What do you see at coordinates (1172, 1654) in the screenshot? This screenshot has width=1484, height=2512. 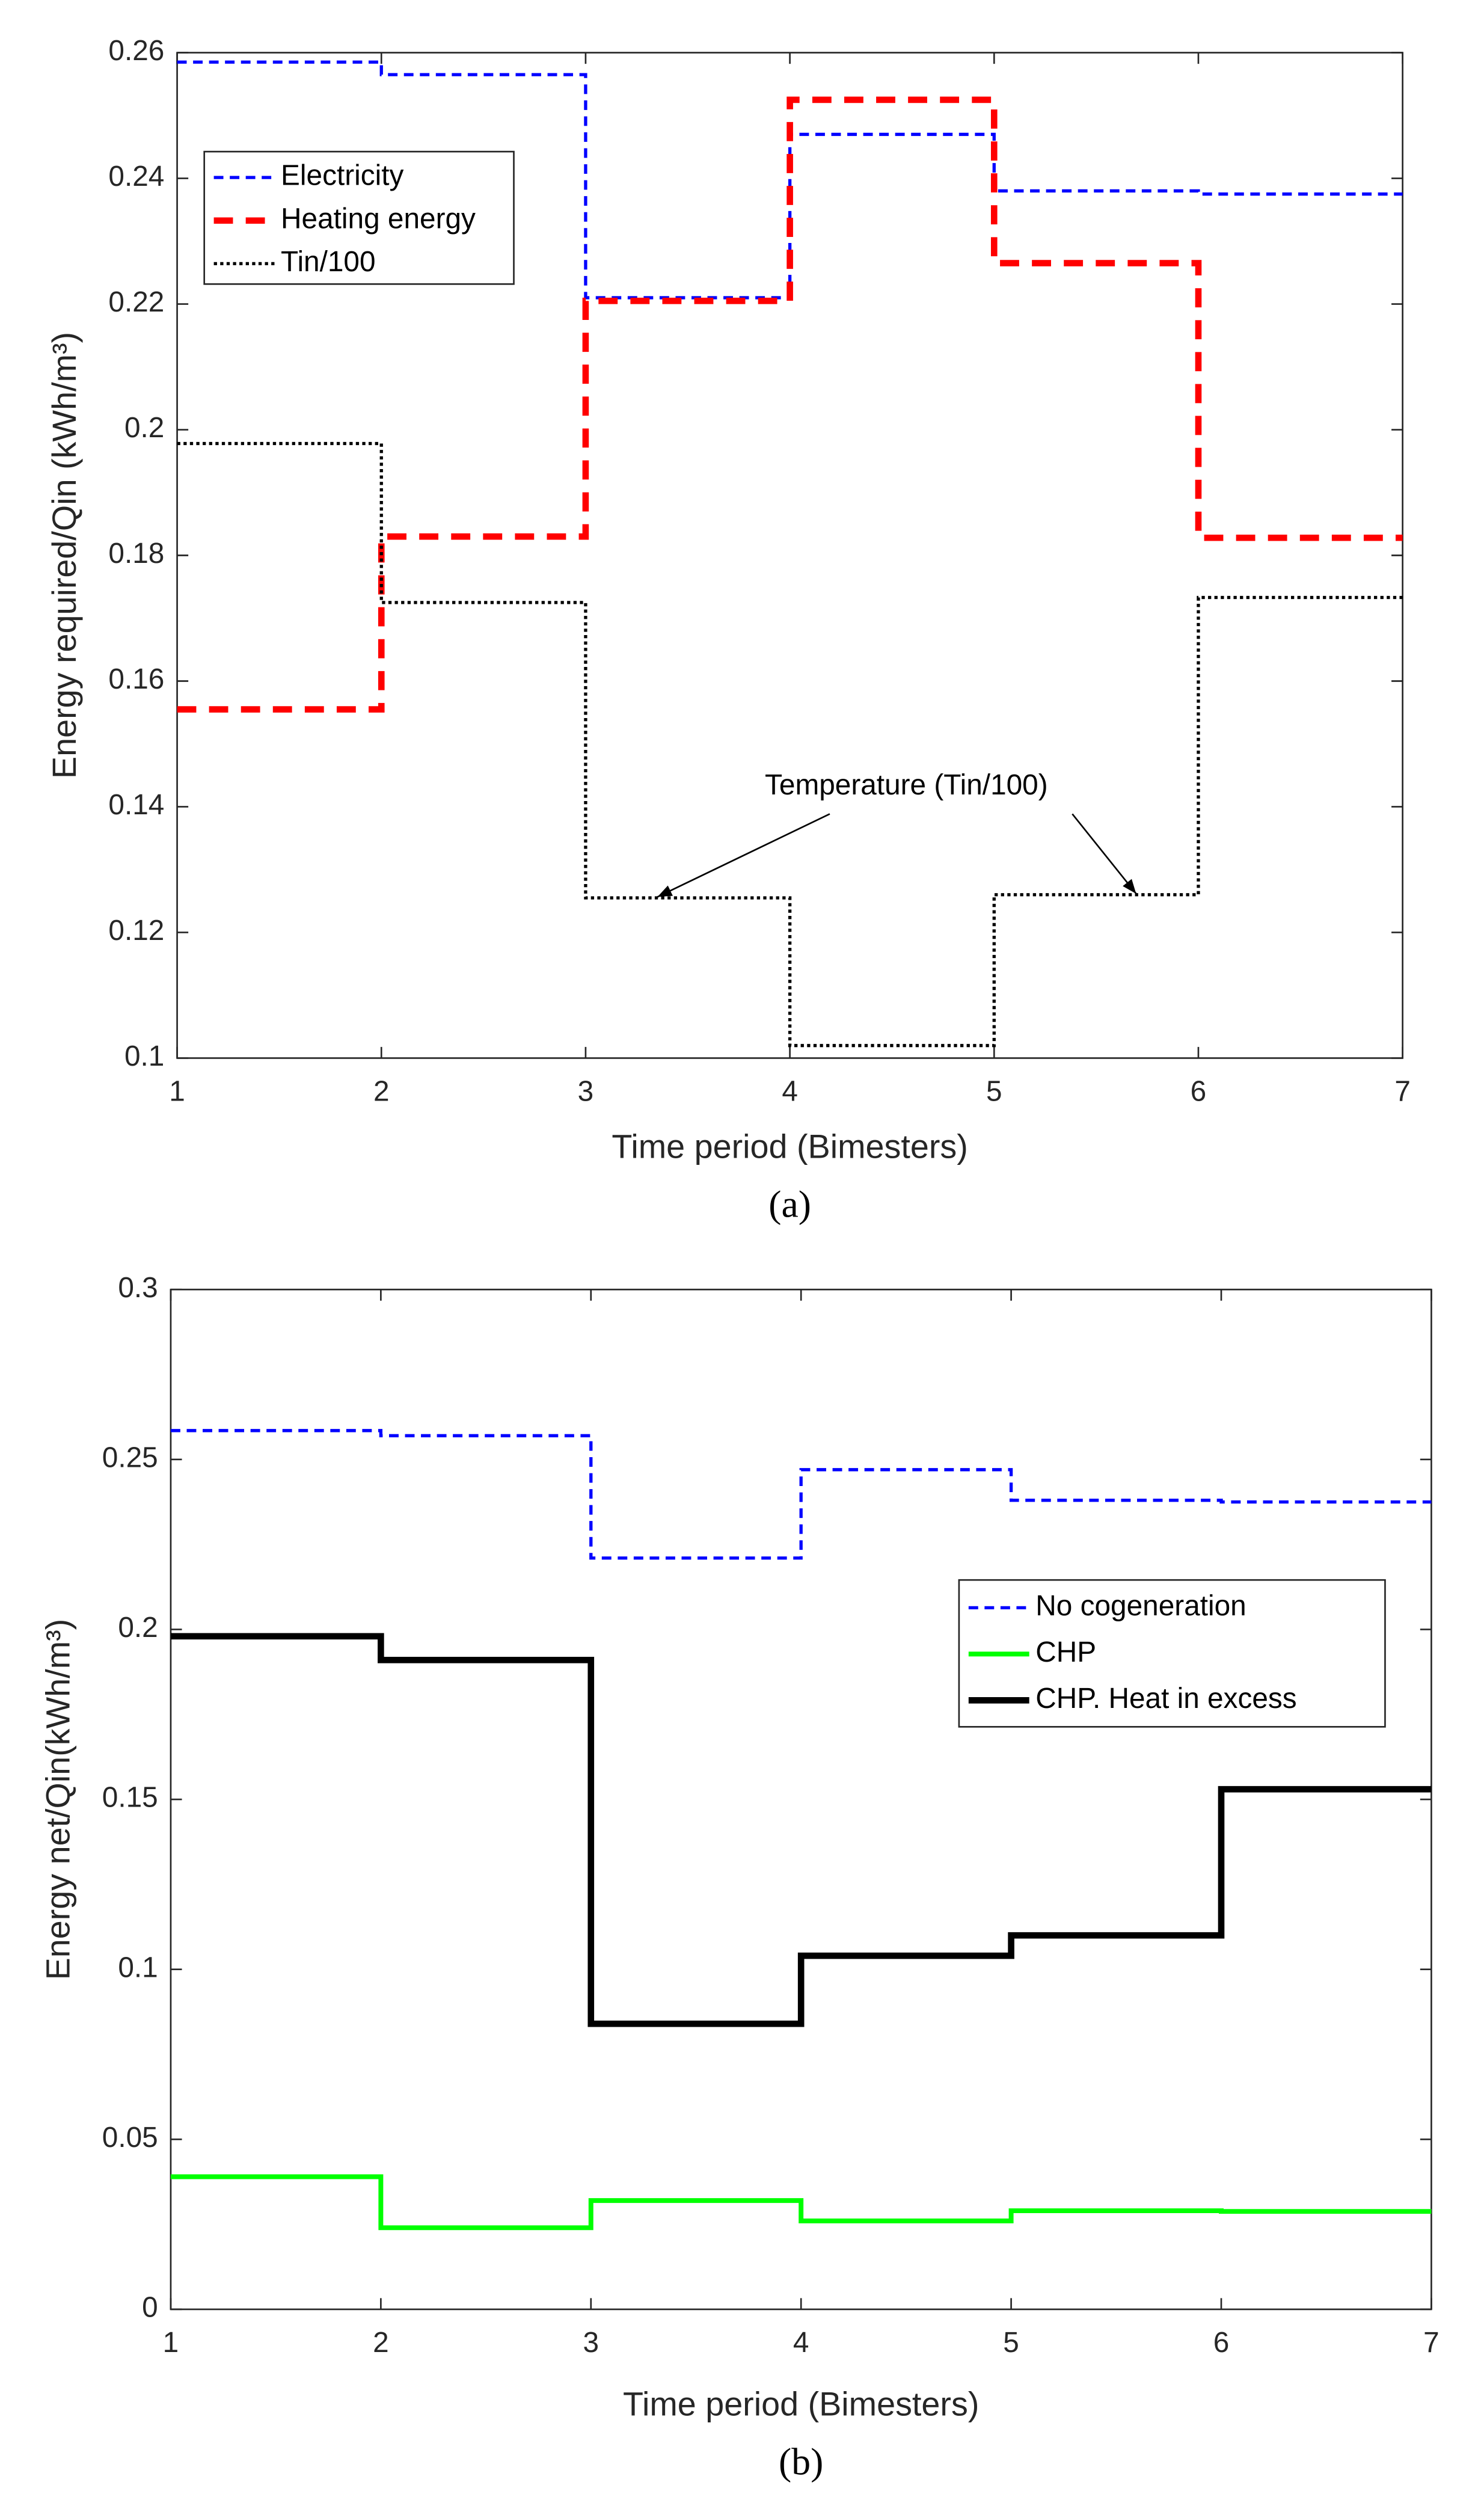 I see `legend-box` at bounding box center [1172, 1654].